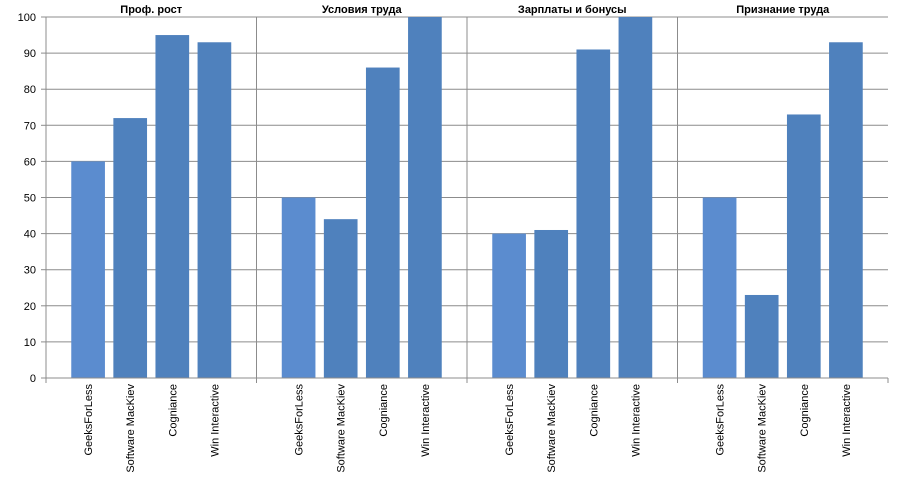 The height and width of the screenshot is (500, 910). I want to click on group-title: Проф. рост, so click(151, 10).